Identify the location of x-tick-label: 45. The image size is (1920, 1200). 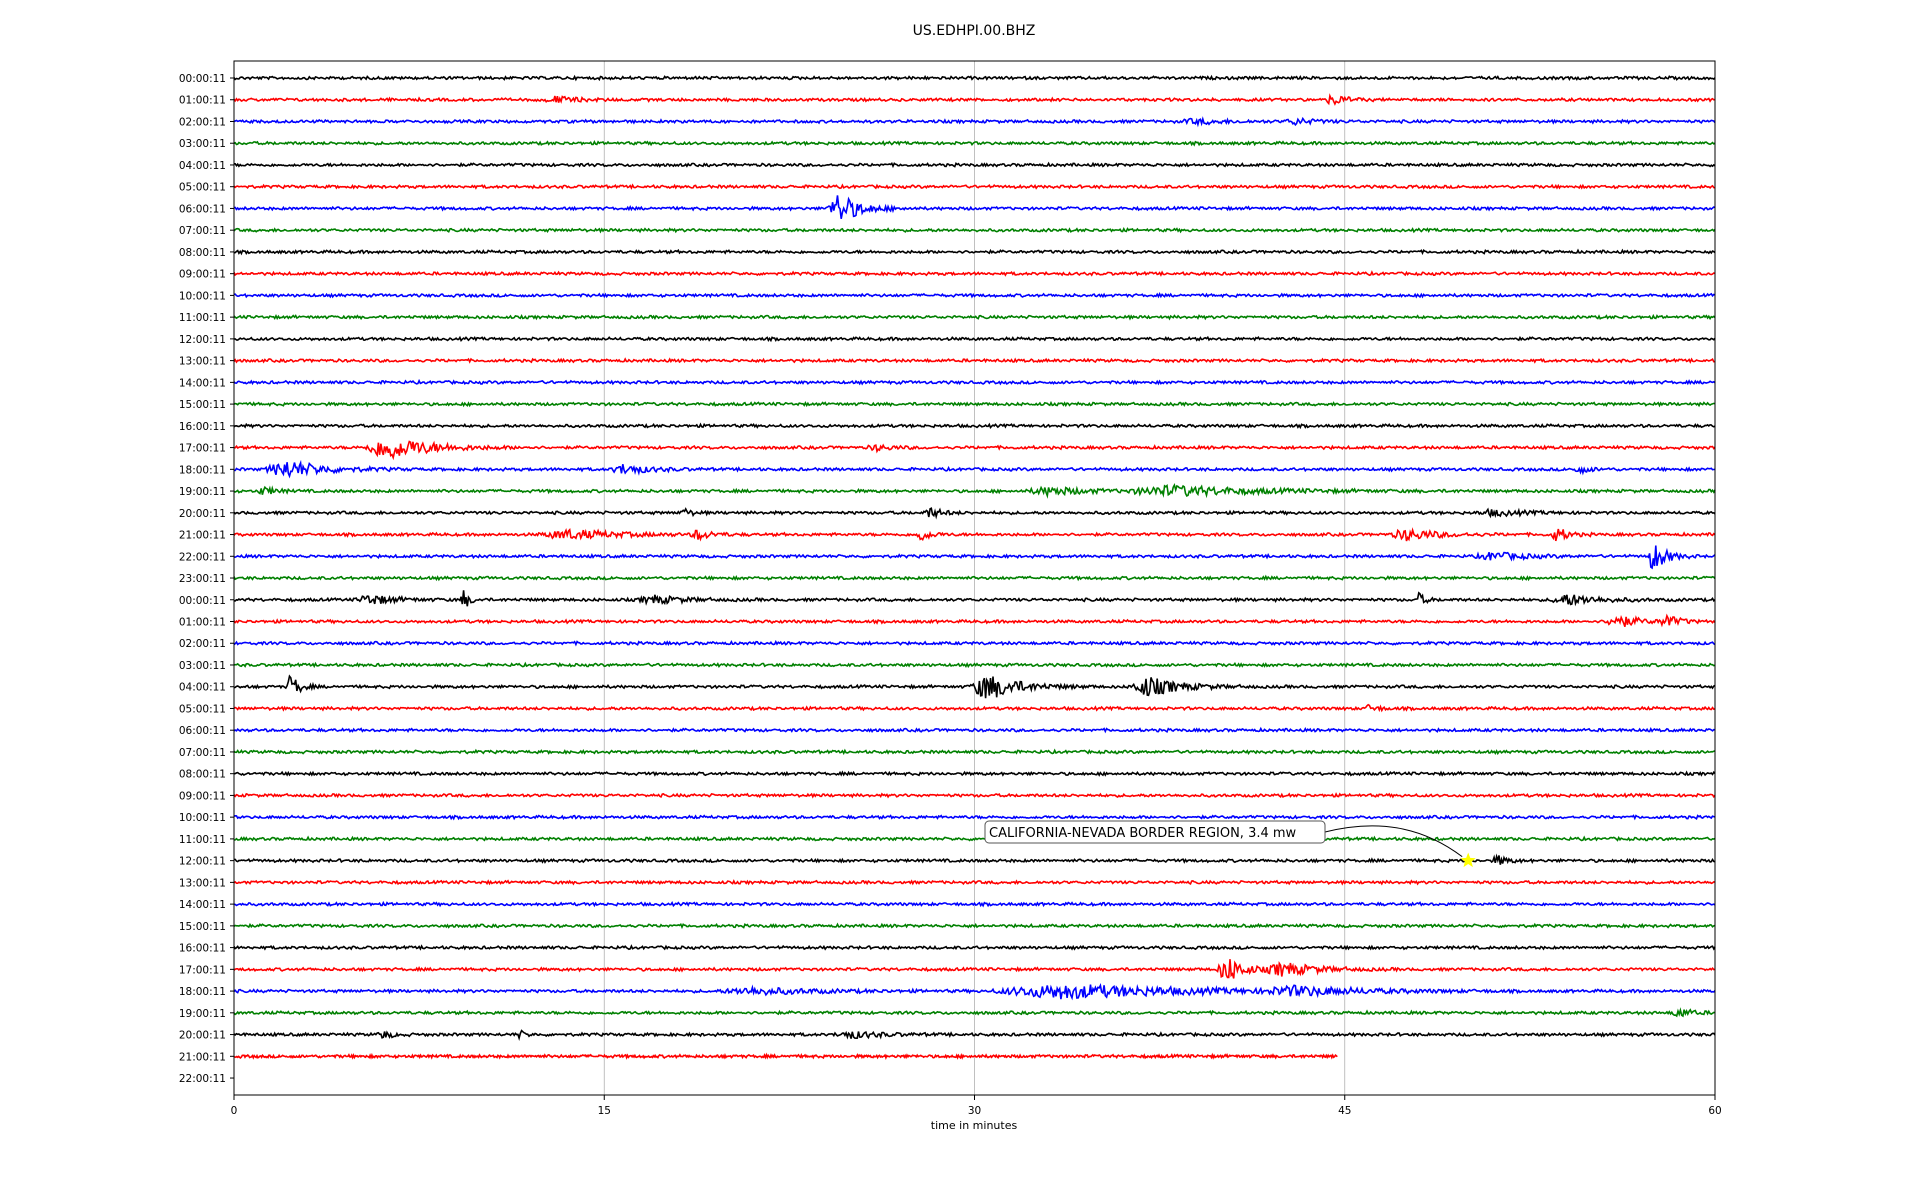
(1344, 1111).